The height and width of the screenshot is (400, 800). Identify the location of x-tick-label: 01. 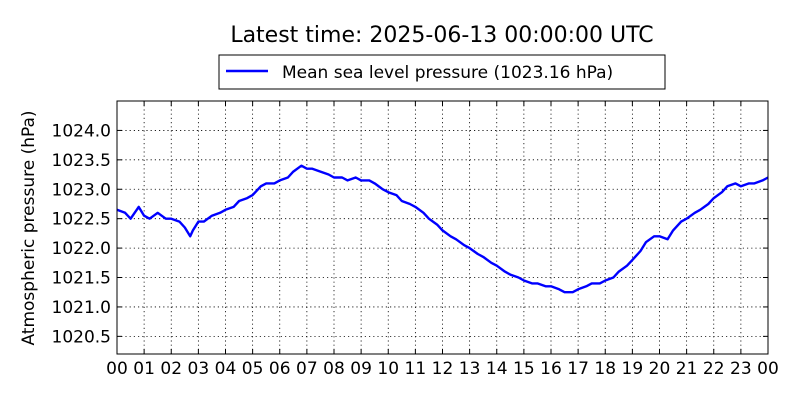
(144, 369).